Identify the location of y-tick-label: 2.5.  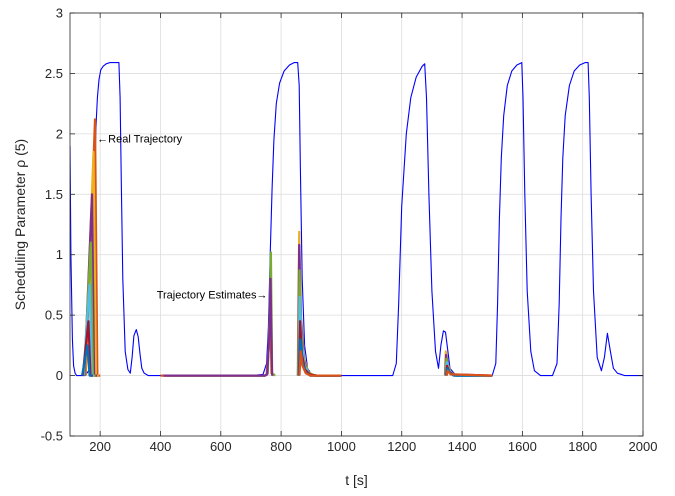
(54, 73).